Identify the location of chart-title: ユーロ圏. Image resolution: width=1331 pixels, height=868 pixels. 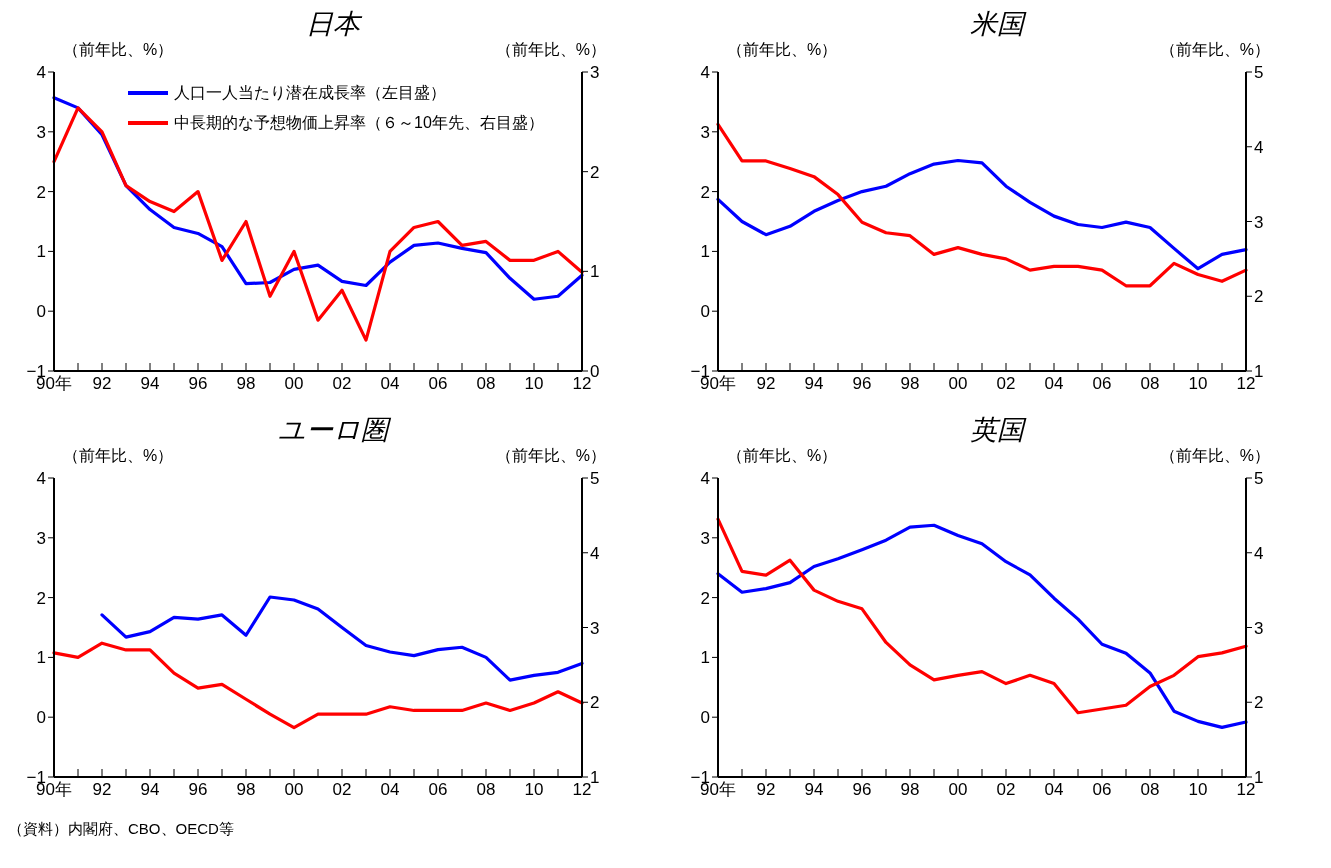
(334, 430).